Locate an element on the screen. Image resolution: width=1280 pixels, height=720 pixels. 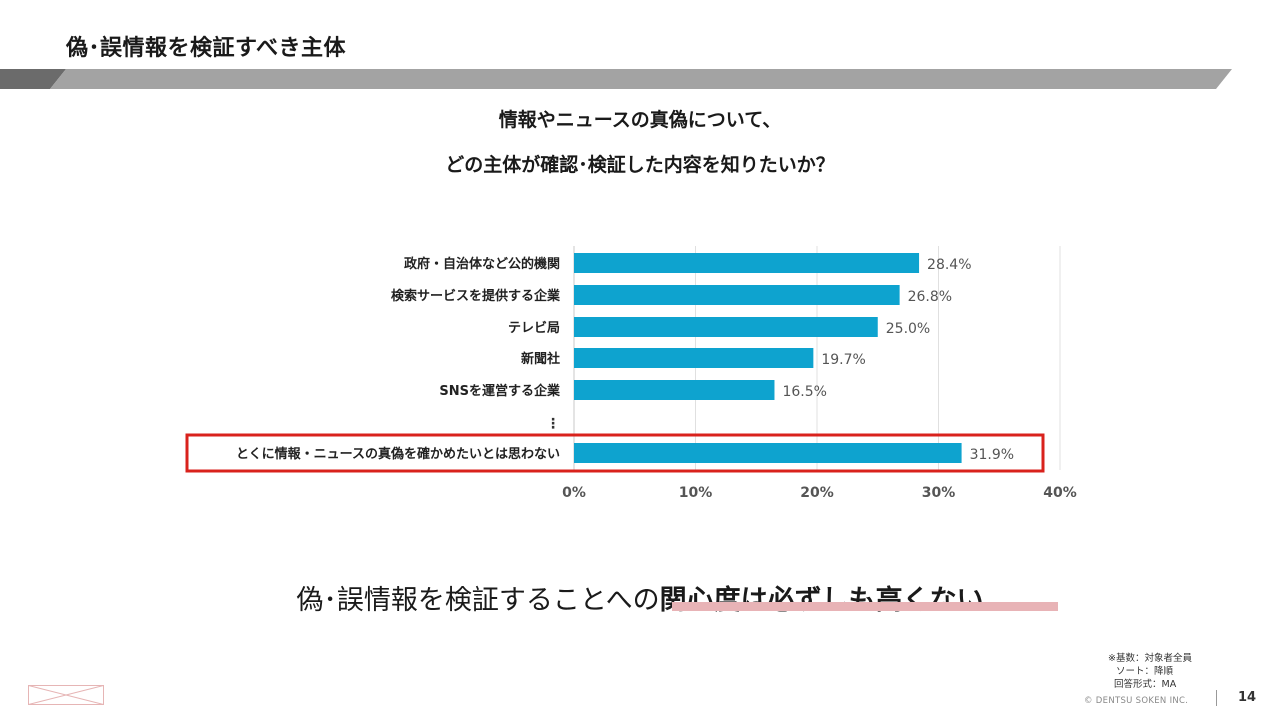
category-label: テレビ局 is located at coordinates (534, 328).